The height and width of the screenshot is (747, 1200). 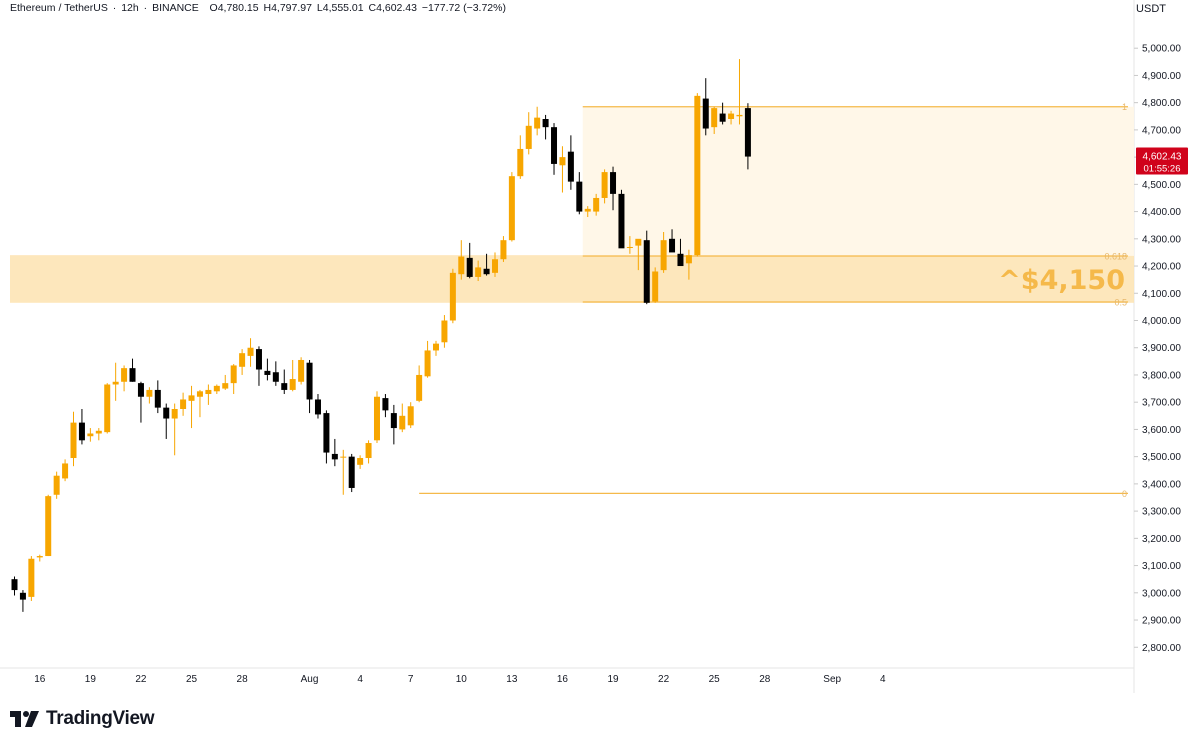 I want to click on y-axis-tick-label: 3,400.00, so click(x=1161, y=484).